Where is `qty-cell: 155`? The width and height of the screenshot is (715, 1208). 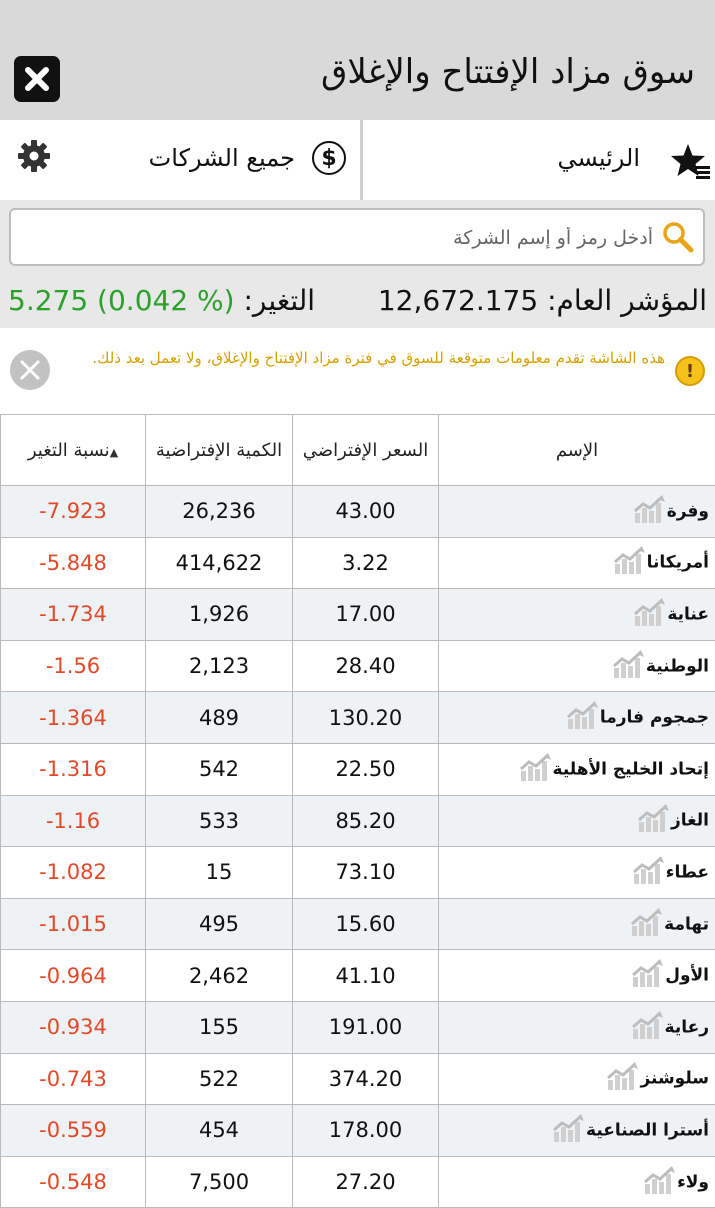
qty-cell: 155 is located at coordinates (219, 1027).